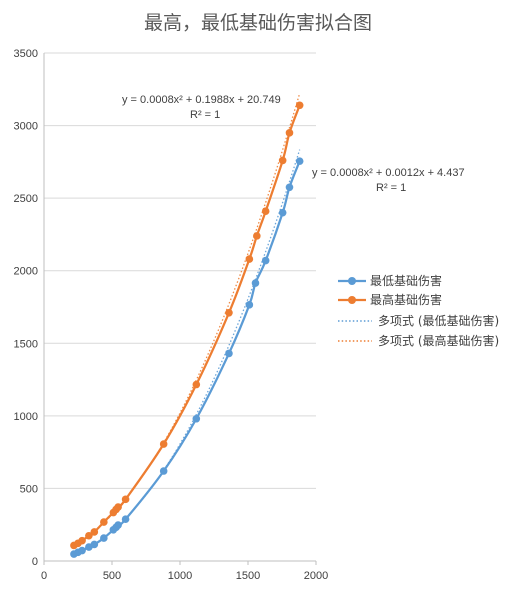 This screenshot has width=512, height=596. Describe the element at coordinates (29, 489) in the screenshot. I see `y-tick-label-500: 500` at that location.